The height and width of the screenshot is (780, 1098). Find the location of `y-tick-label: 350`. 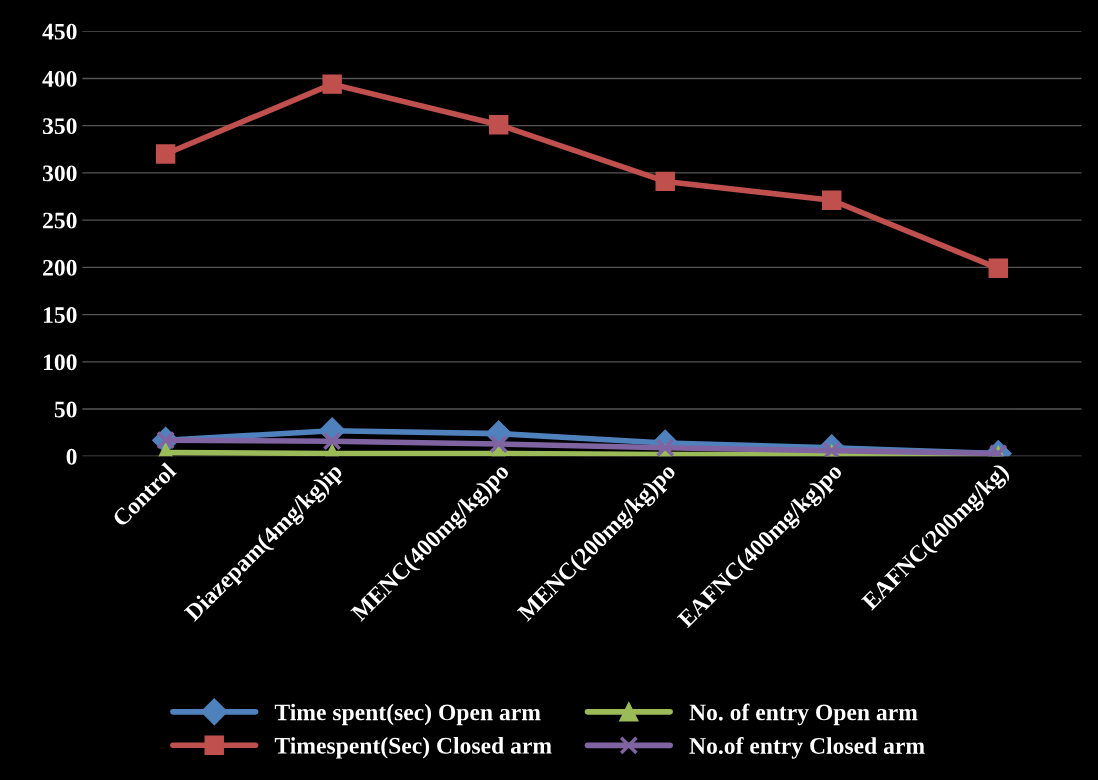

y-tick-label: 350 is located at coordinates (59, 126).